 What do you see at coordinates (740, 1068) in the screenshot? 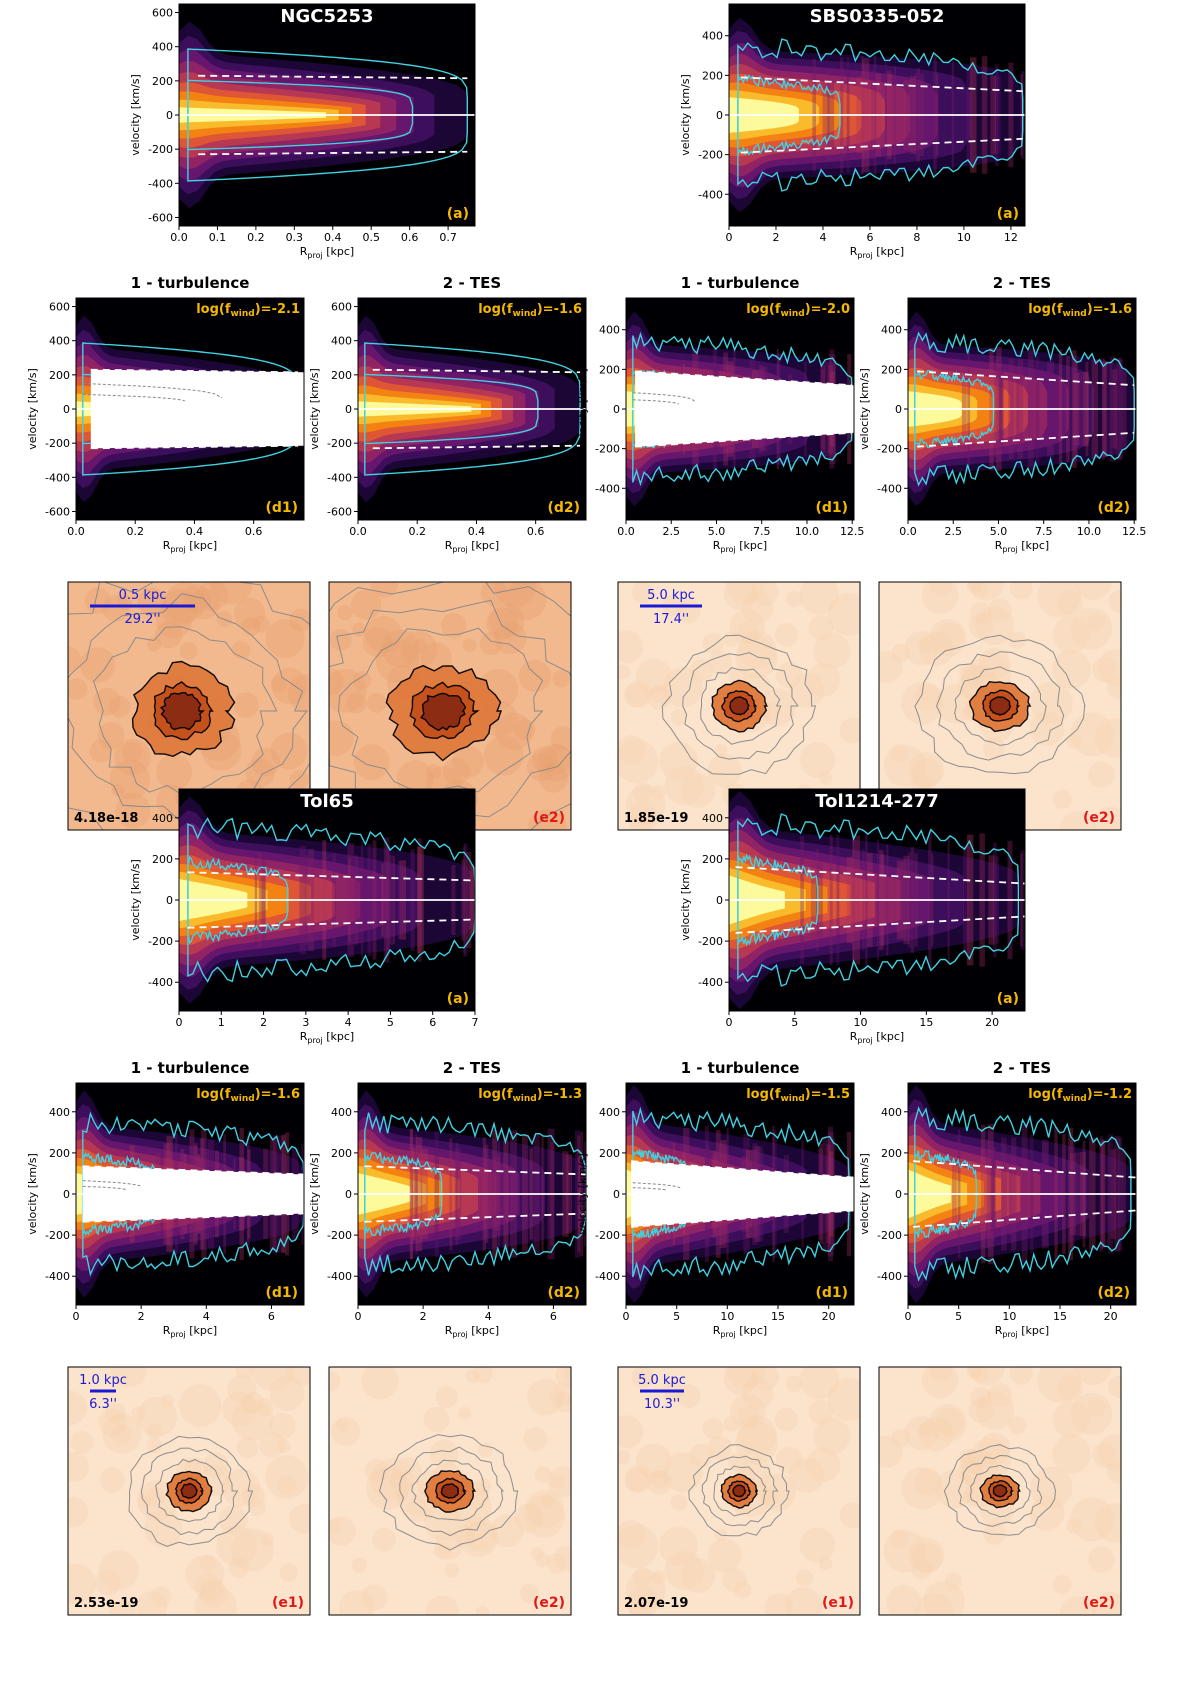
I see `turbulence-title: 1 - turbulence` at bounding box center [740, 1068].